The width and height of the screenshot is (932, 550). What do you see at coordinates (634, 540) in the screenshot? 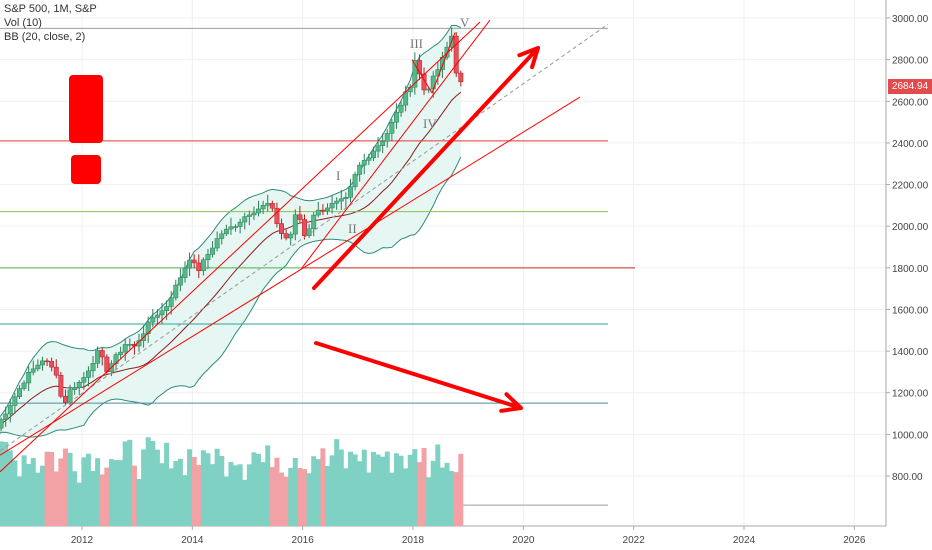
I see `time-tick-label: 2022` at bounding box center [634, 540].